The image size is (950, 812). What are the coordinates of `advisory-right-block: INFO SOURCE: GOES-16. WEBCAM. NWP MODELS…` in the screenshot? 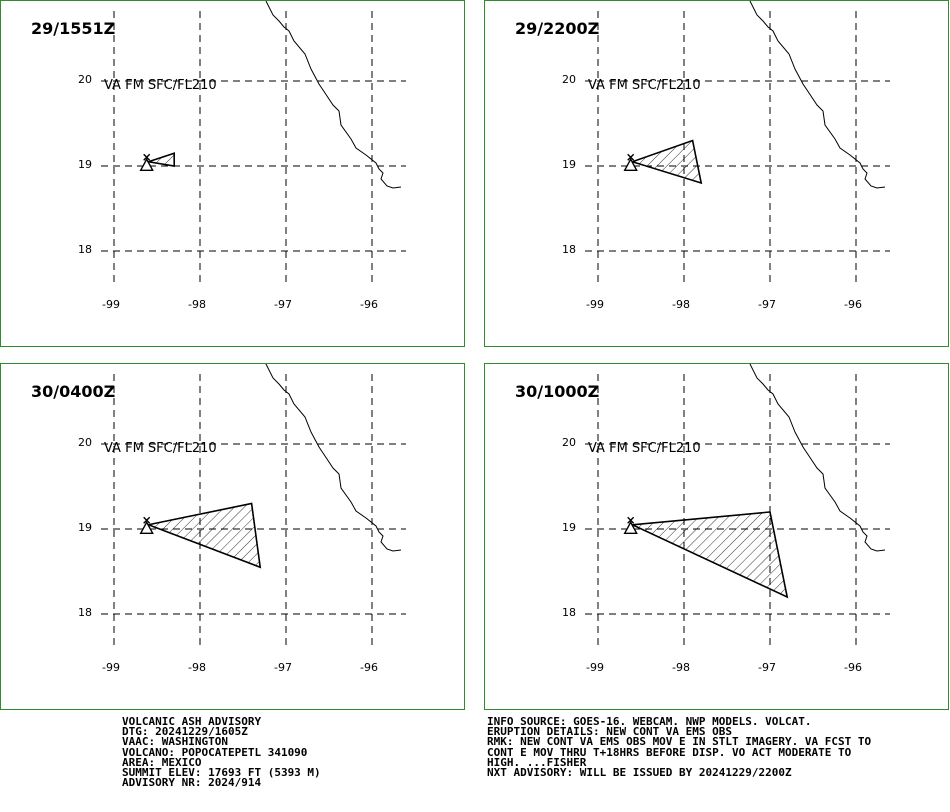 It's located at (679, 747).